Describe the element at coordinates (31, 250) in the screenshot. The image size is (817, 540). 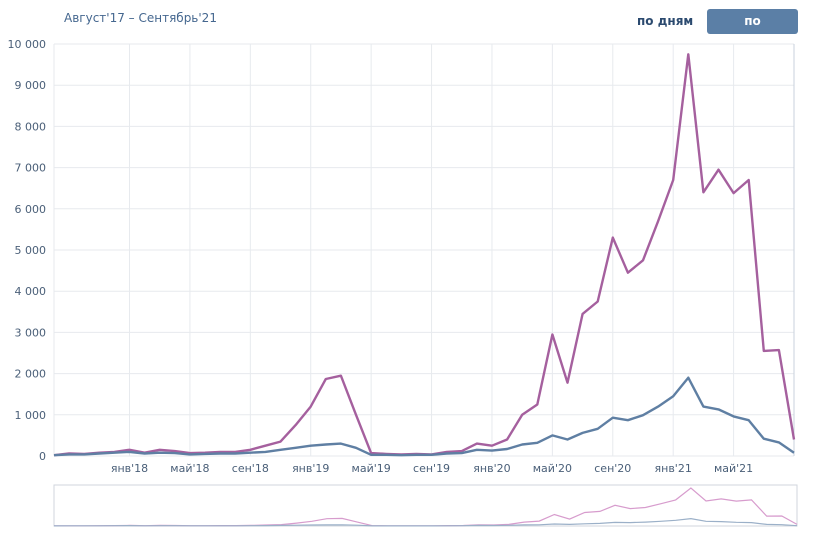
I see `y-tick-label: 5 000` at that location.